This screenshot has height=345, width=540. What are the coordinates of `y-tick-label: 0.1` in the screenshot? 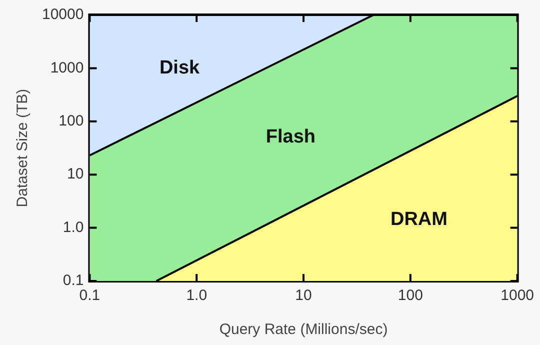 It's located at (73, 281).